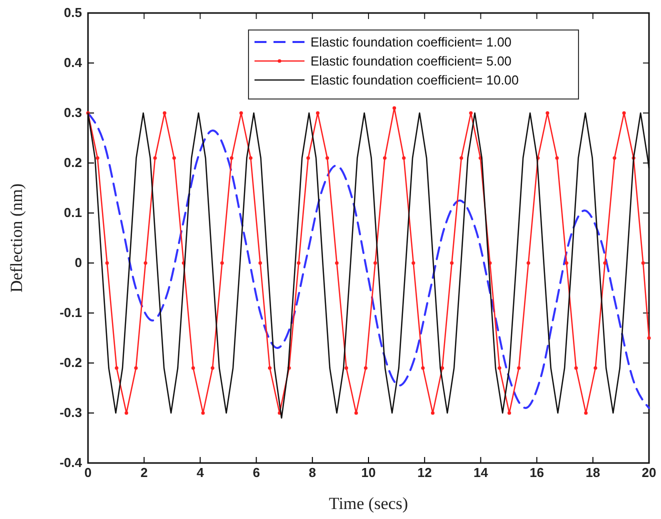  What do you see at coordinates (312, 472) in the screenshot?
I see `x-tick-label: 8` at bounding box center [312, 472].